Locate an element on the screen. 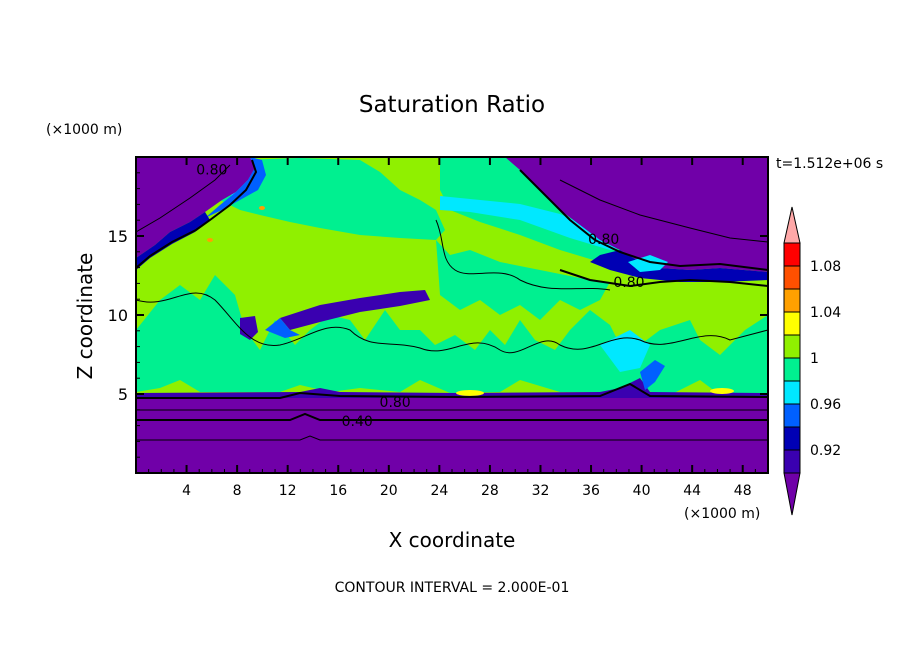 The height and width of the screenshot is (654, 904). y-tick-label-5: 5 is located at coordinates (123, 394).